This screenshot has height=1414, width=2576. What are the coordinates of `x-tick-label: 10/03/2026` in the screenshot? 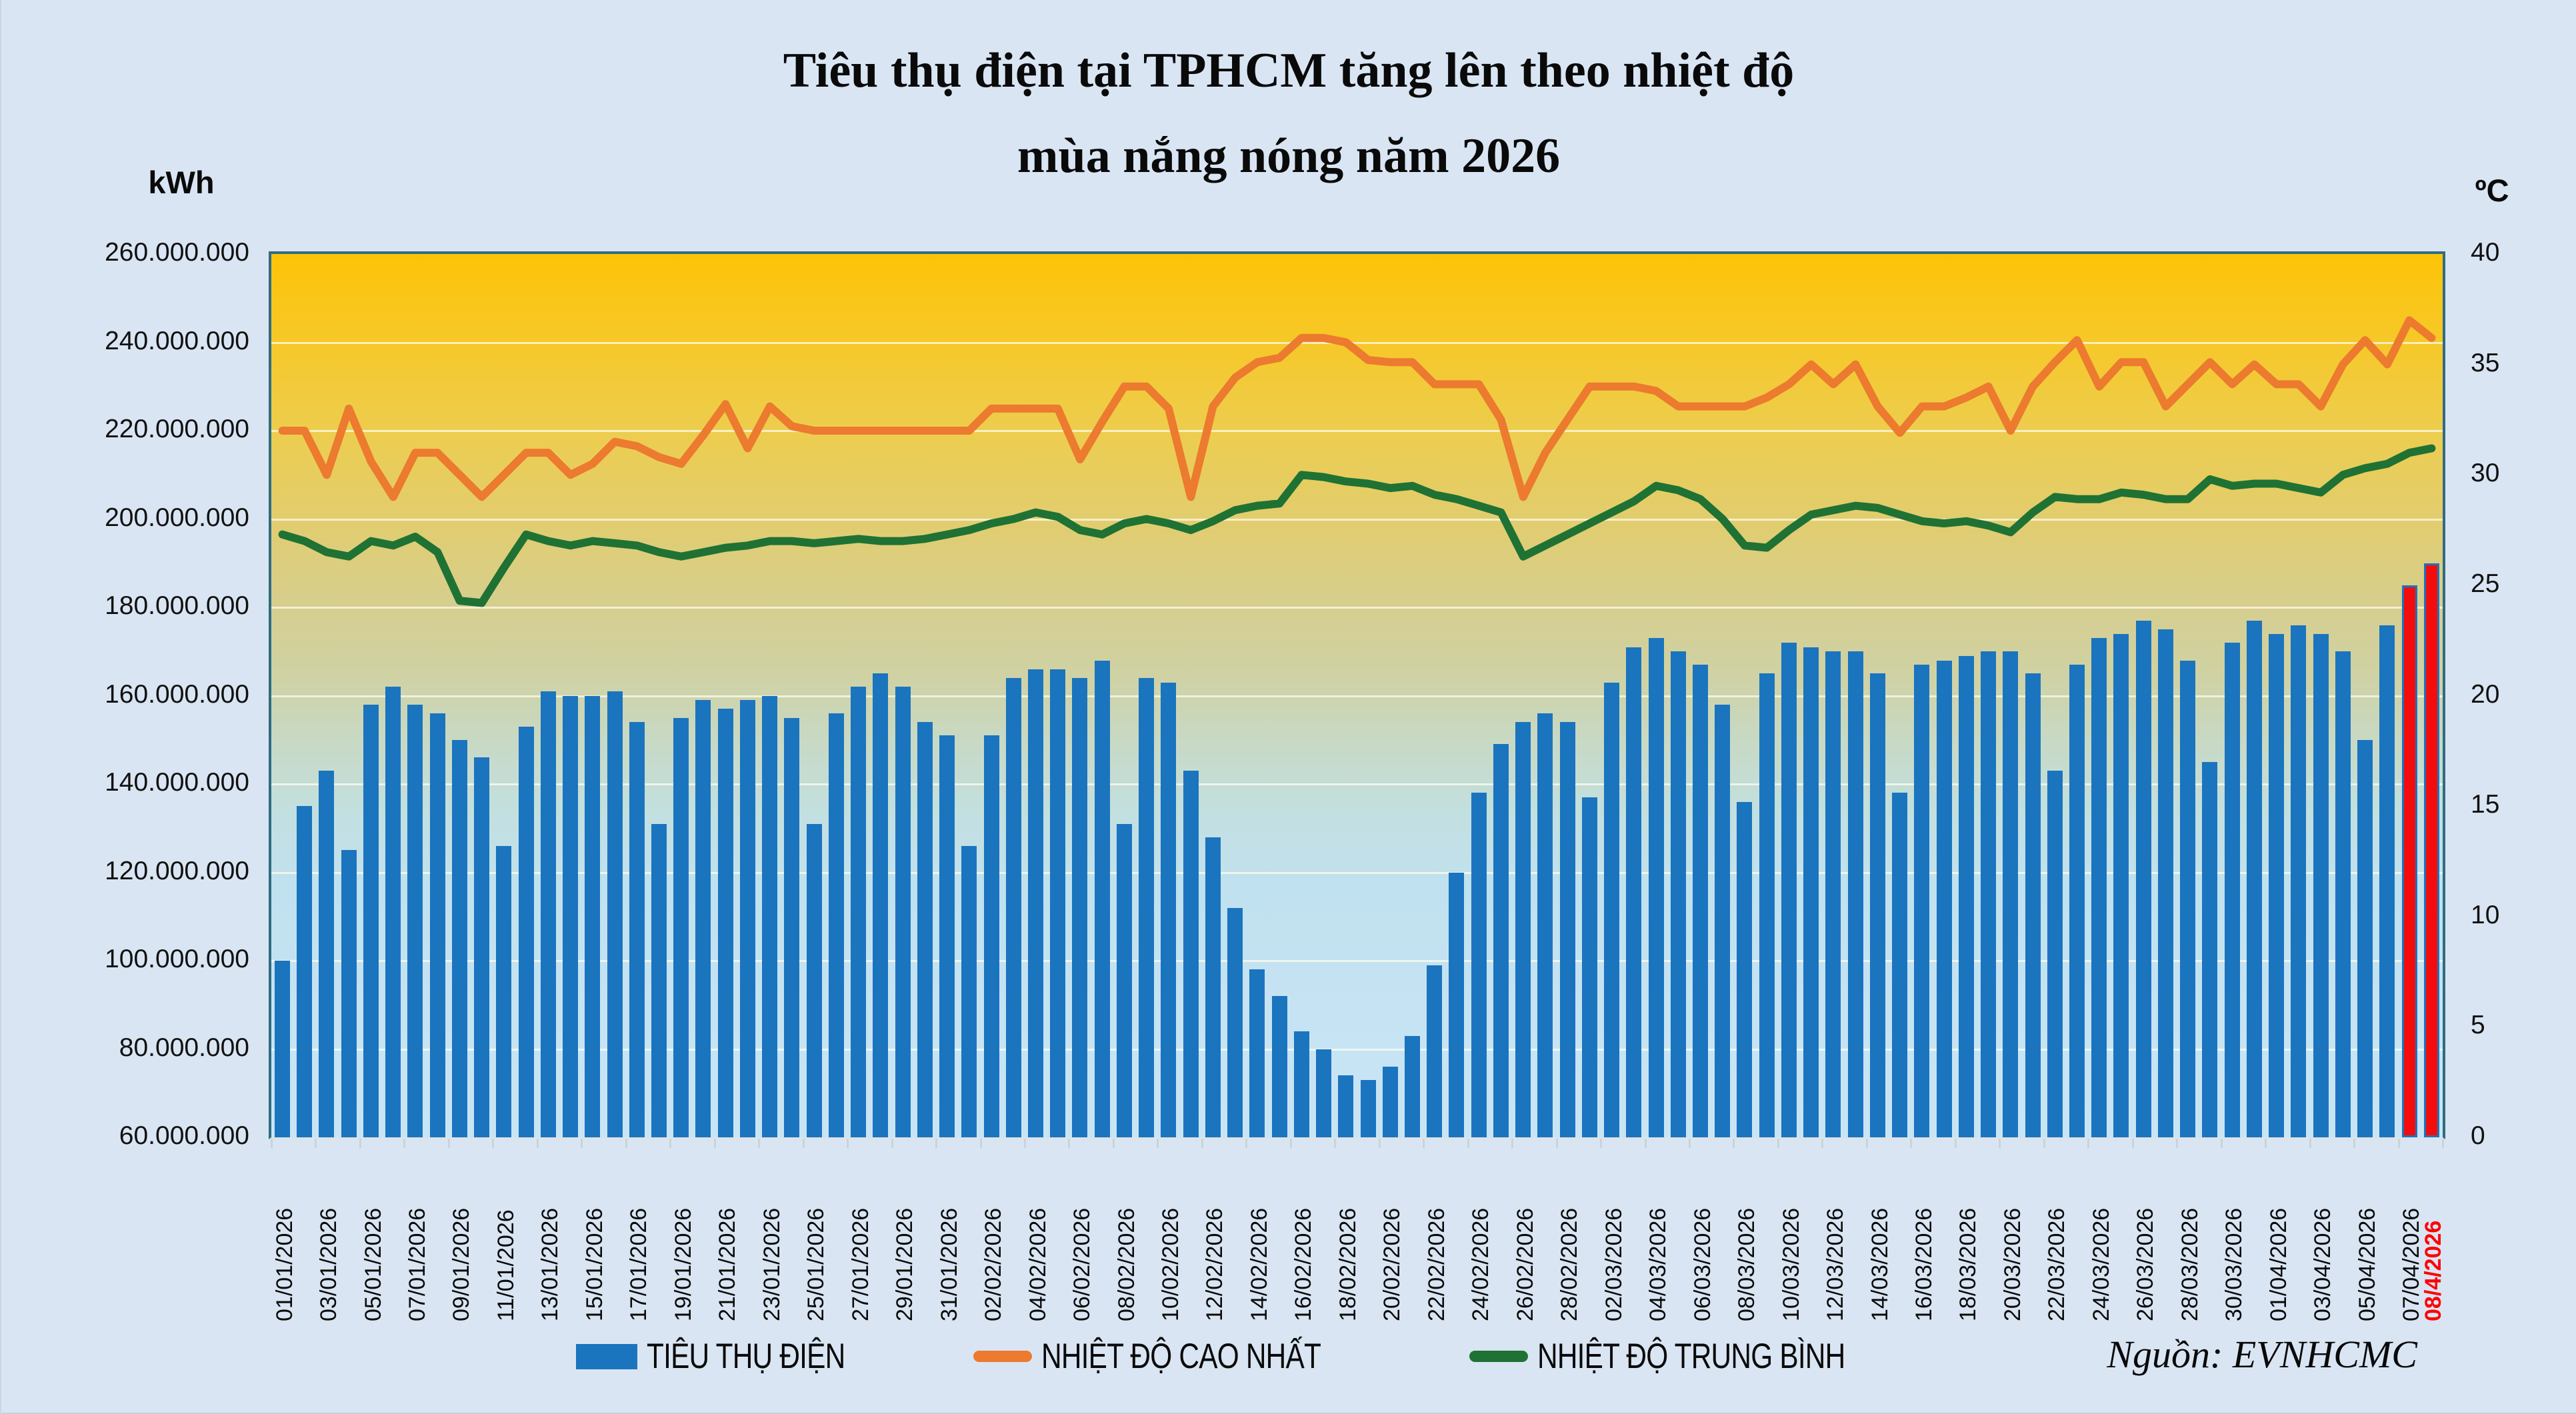 It's located at (1791, 1264).